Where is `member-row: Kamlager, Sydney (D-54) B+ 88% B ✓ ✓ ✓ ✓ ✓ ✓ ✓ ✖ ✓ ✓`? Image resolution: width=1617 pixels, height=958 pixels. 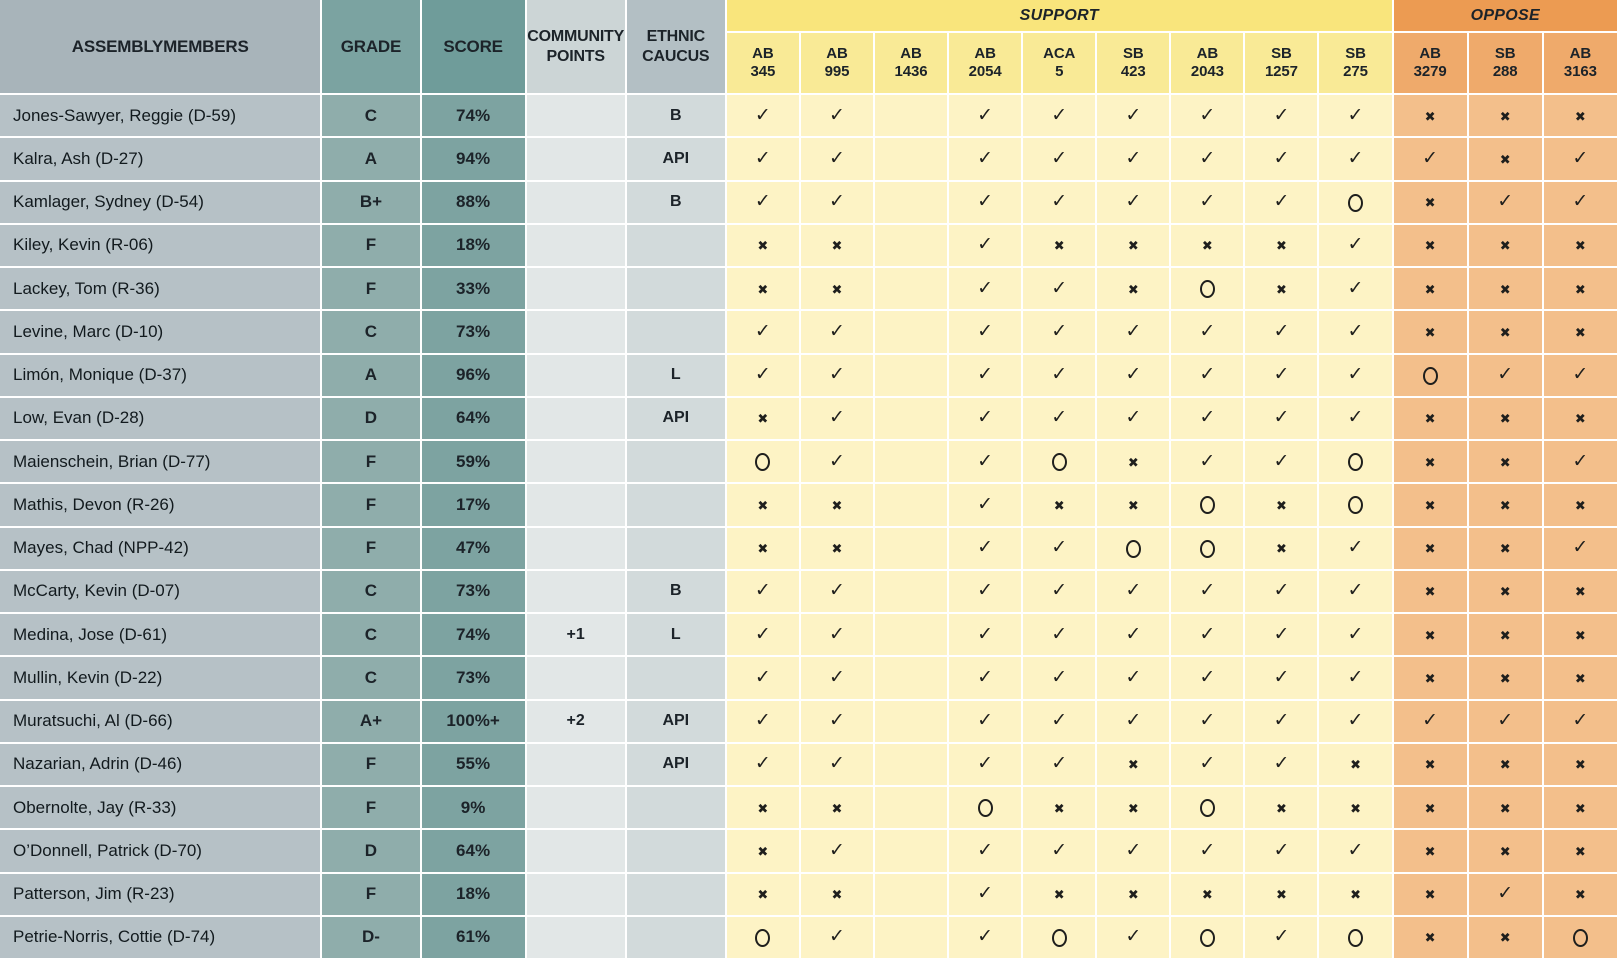
member-row: Kamlager, Sydney (D-54) B+ 88% B ✓ ✓ ✓ ✓ ✓ ✓ ✓ ✖ ✓ ✓ is located at coordinates (808, 202).